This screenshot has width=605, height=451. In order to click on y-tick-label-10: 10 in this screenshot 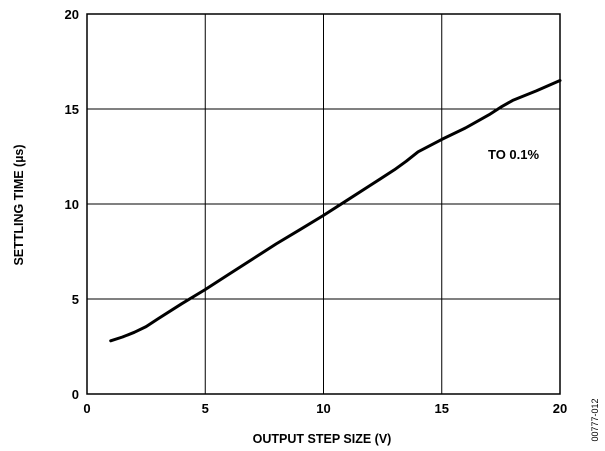, I will do `click(72, 204)`.